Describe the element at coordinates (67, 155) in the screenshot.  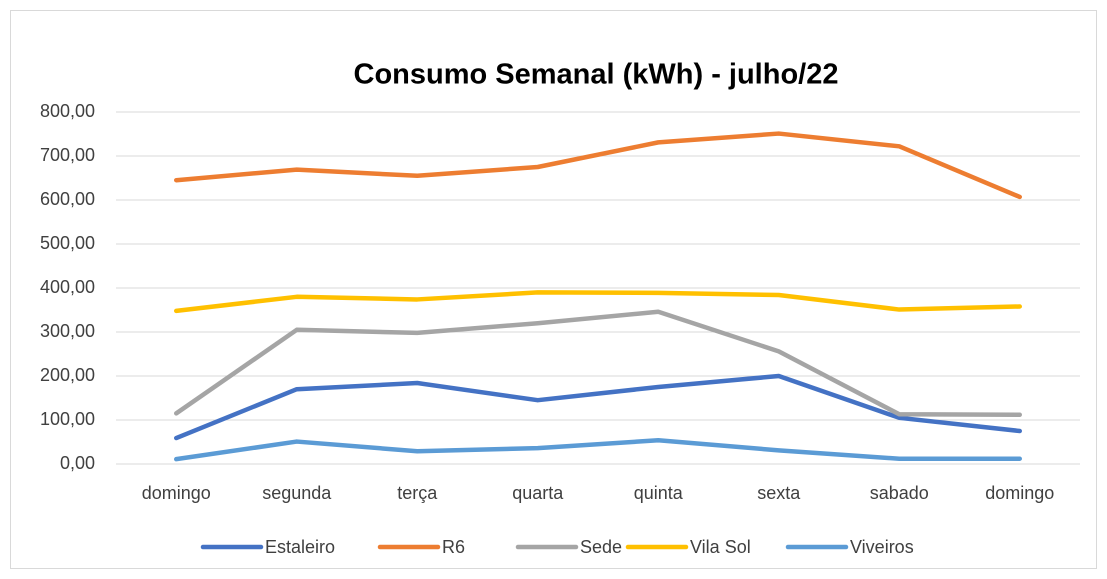
I see `y-tick-label: 700,00` at that location.